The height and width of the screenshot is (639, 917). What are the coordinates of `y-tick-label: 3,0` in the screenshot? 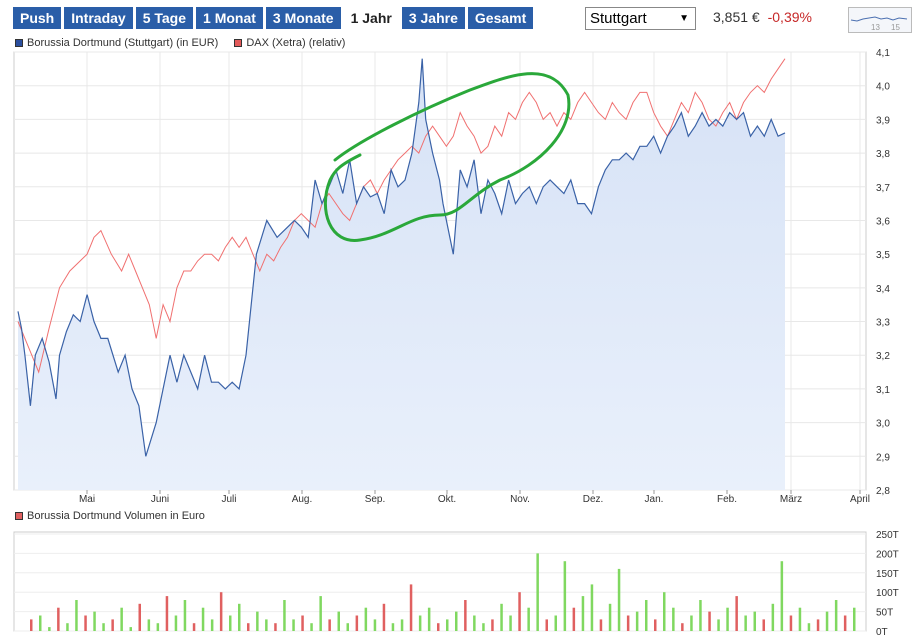 It's located at (883, 424).